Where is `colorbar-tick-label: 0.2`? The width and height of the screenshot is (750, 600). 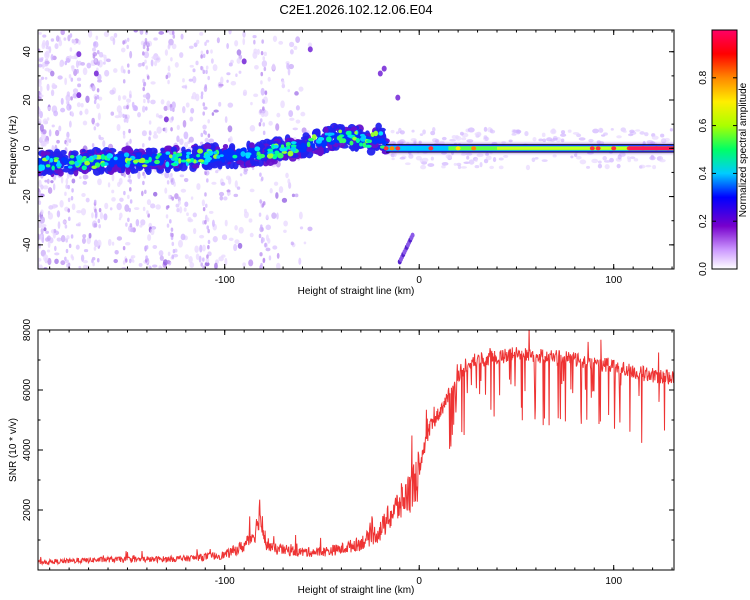
colorbar-tick-label: 0.2 is located at coordinates (703, 221).